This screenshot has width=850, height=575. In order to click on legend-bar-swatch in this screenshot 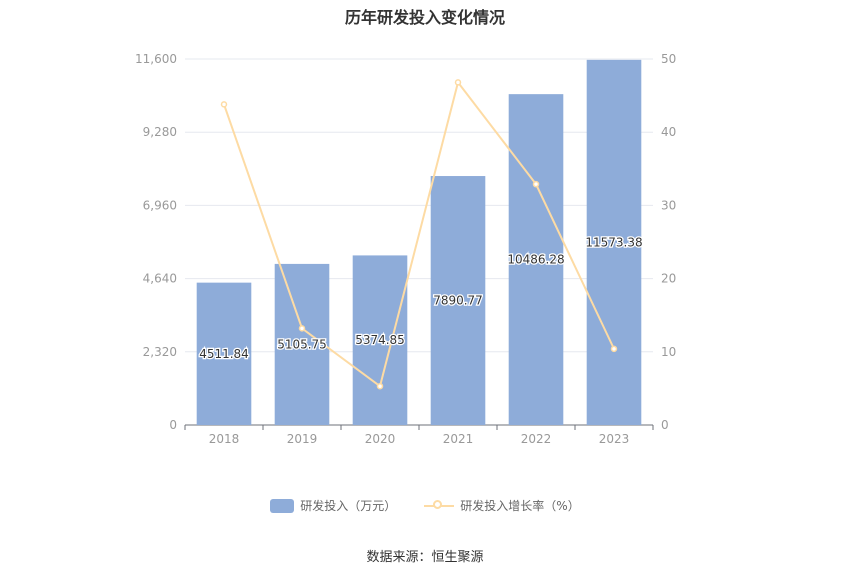, I will do `click(282, 505)`.